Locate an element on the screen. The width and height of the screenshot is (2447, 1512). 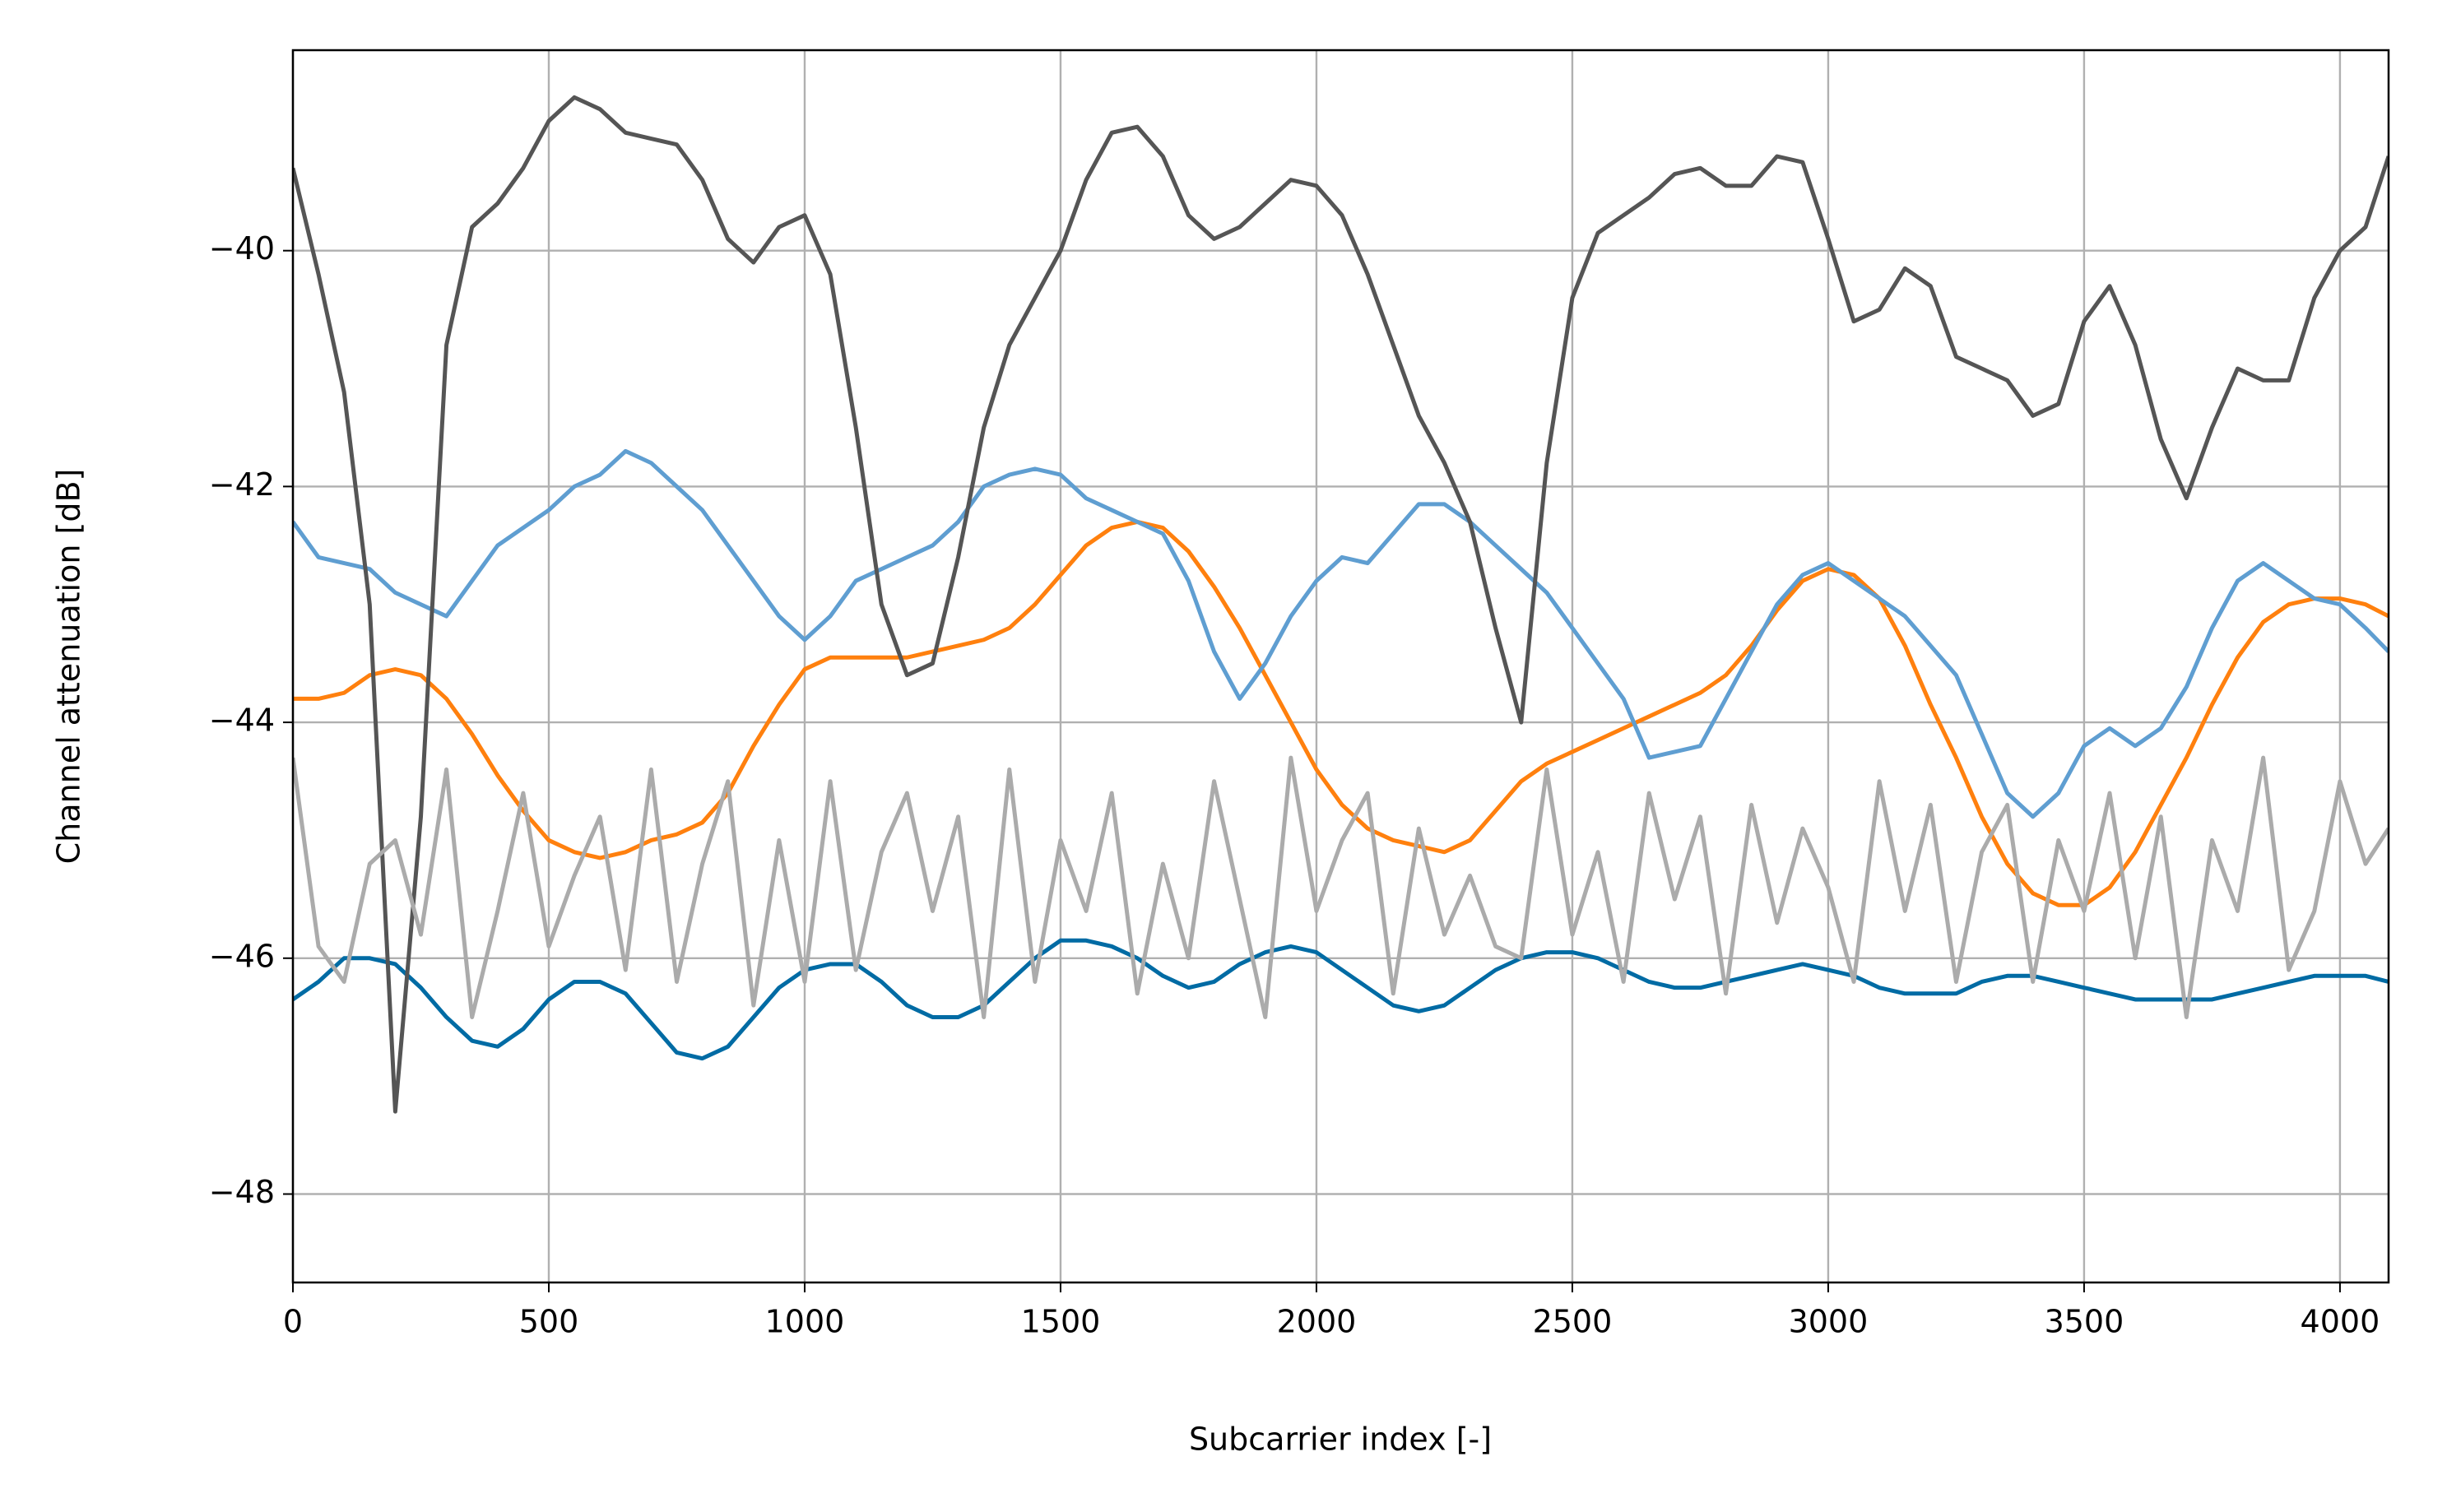
x-tick-label: 3000 is located at coordinates (1829, 1322).